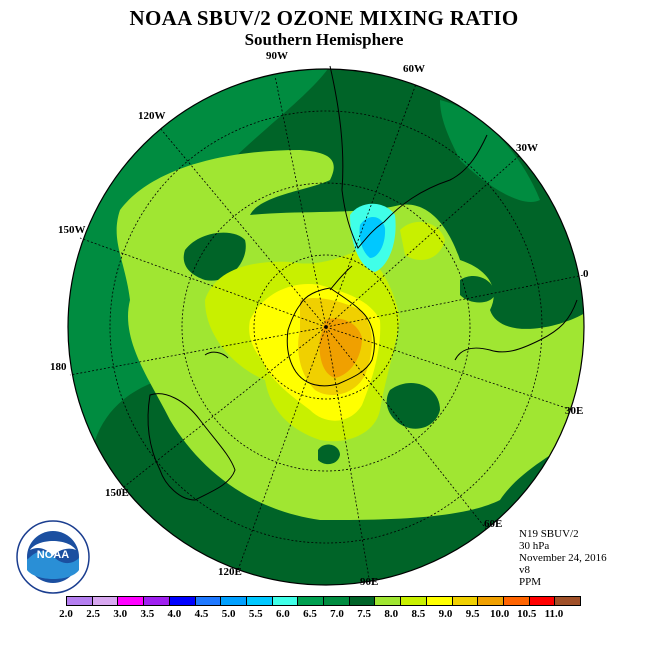 Image resolution: width=648 pixels, height=648 pixels. What do you see at coordinates (324, 39) in the screenshot?
I see `map-subtitle: Southern Hemisphere` at bounding box center [324, 39].